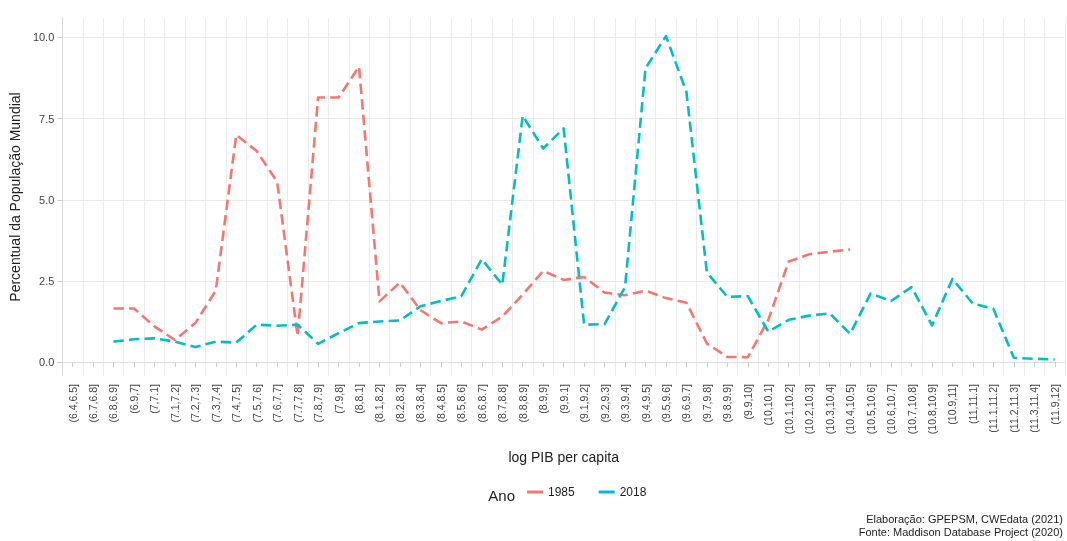  I want to click on y-tick-label: 0.0, so click(47, 362).